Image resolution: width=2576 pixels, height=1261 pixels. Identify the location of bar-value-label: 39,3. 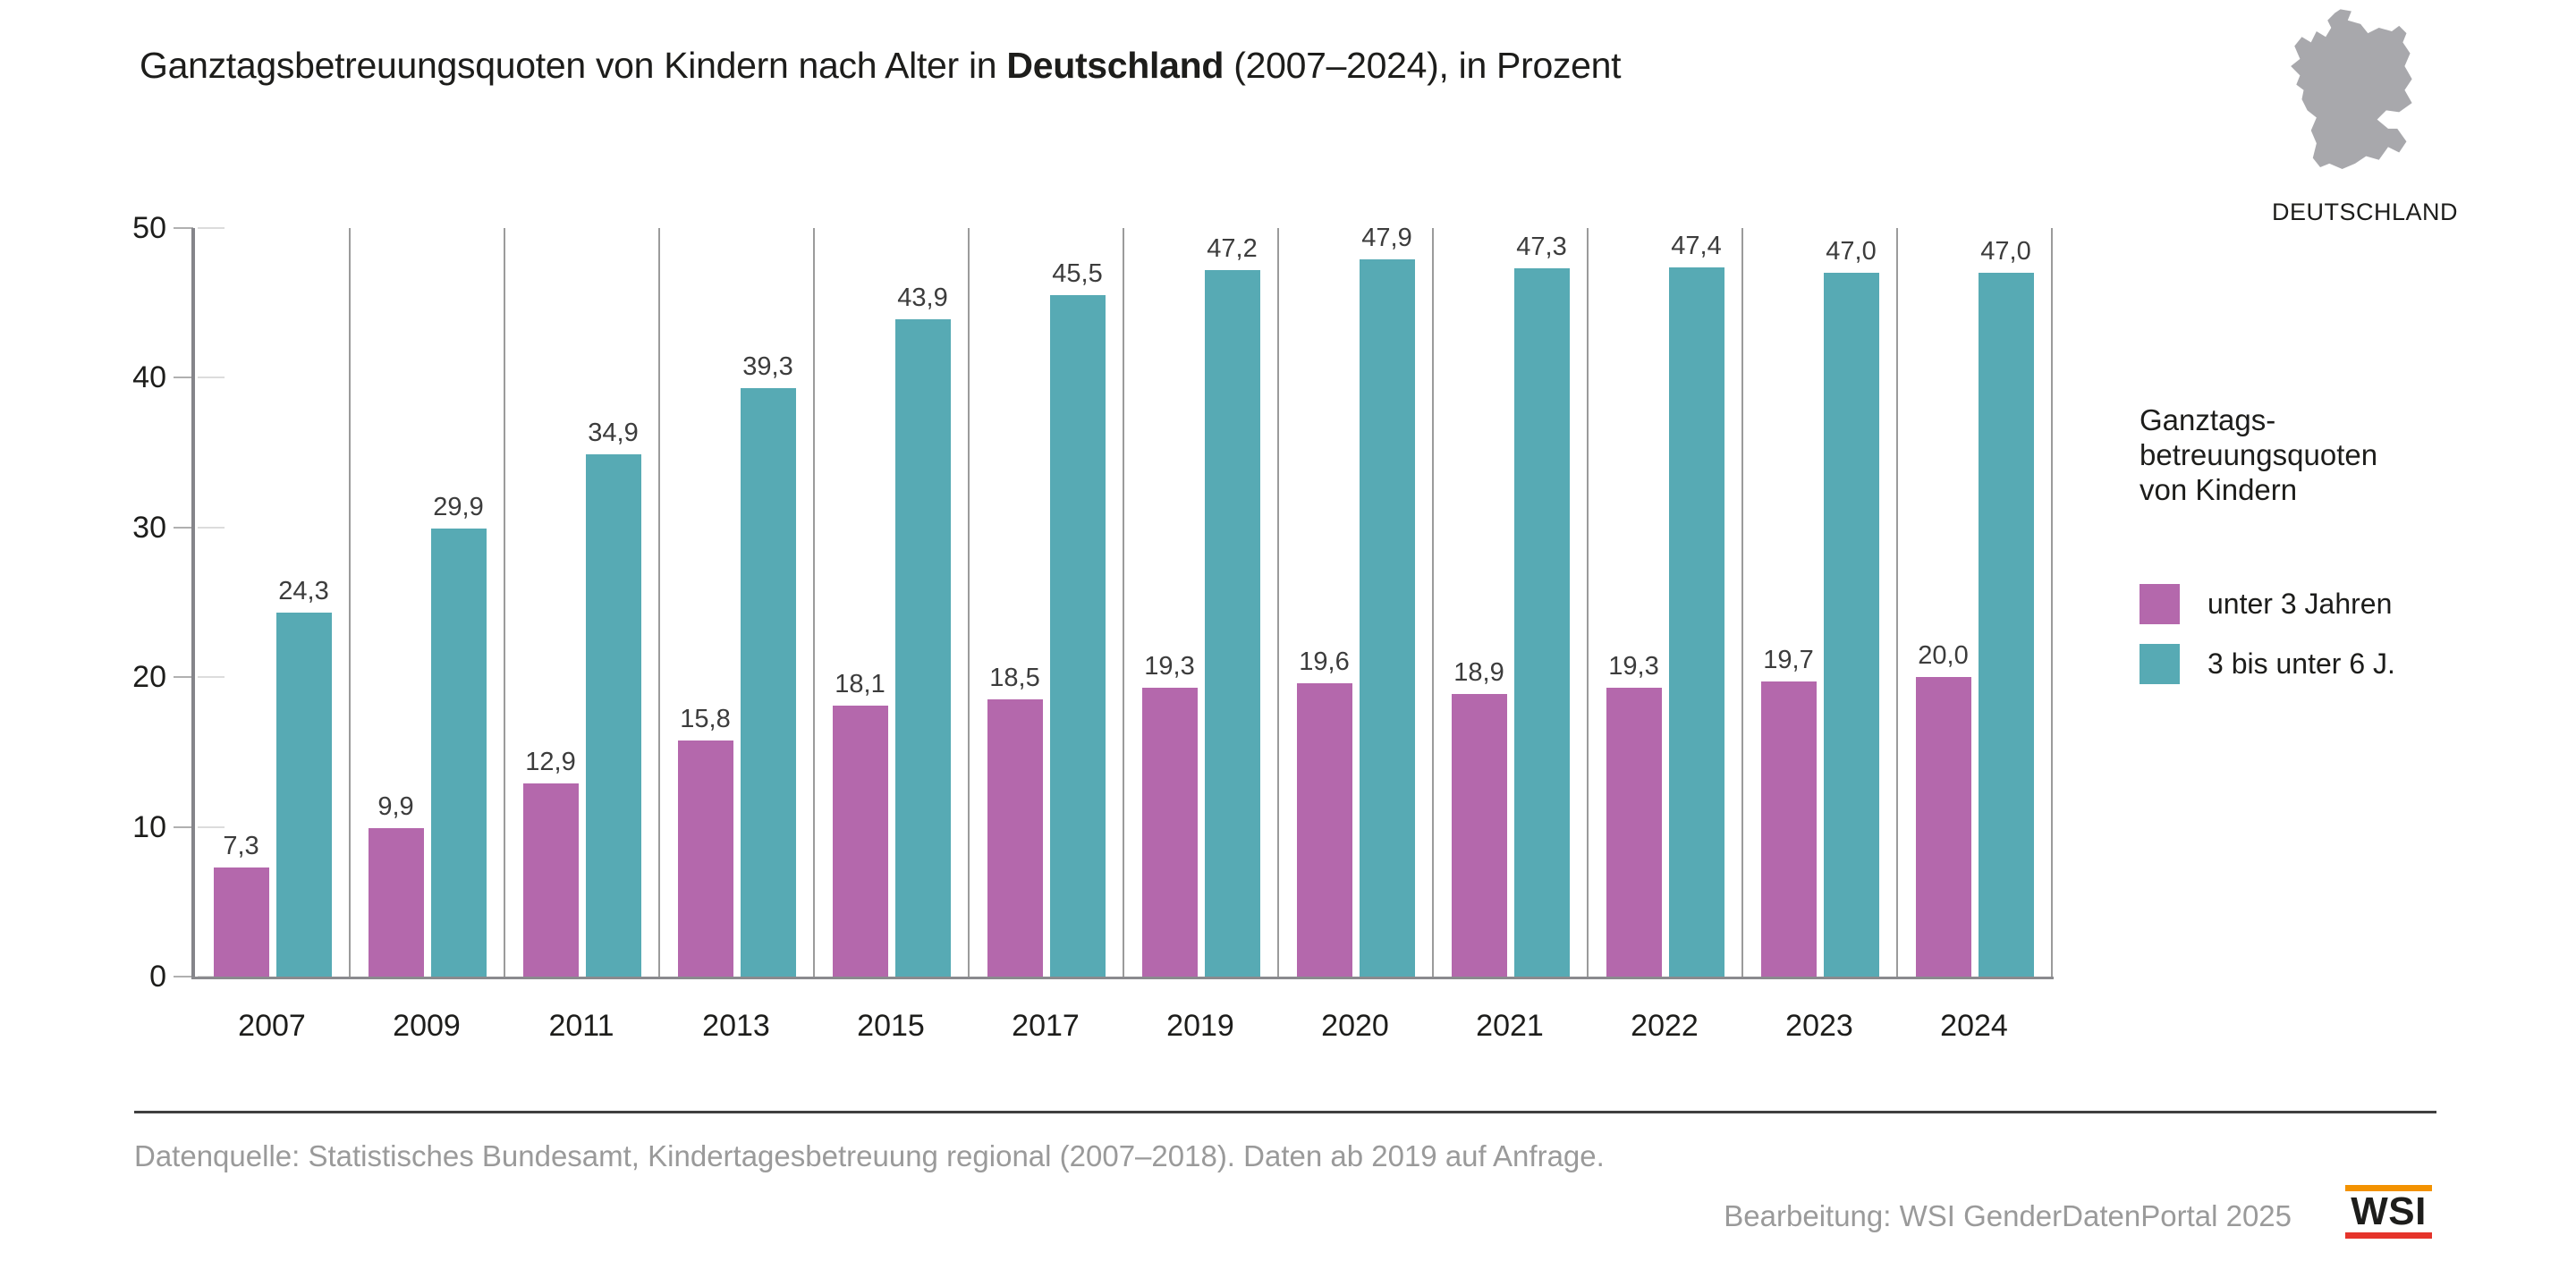
(767, 367).